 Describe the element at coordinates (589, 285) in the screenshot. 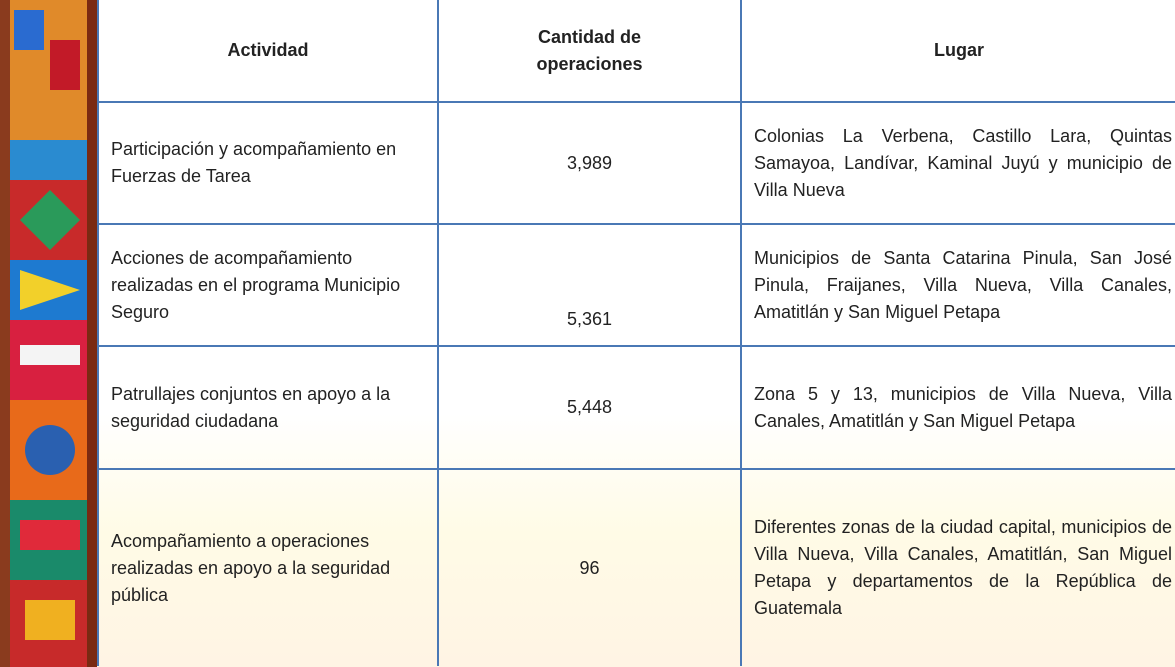

I see `count-cell: 5,361` at that location.